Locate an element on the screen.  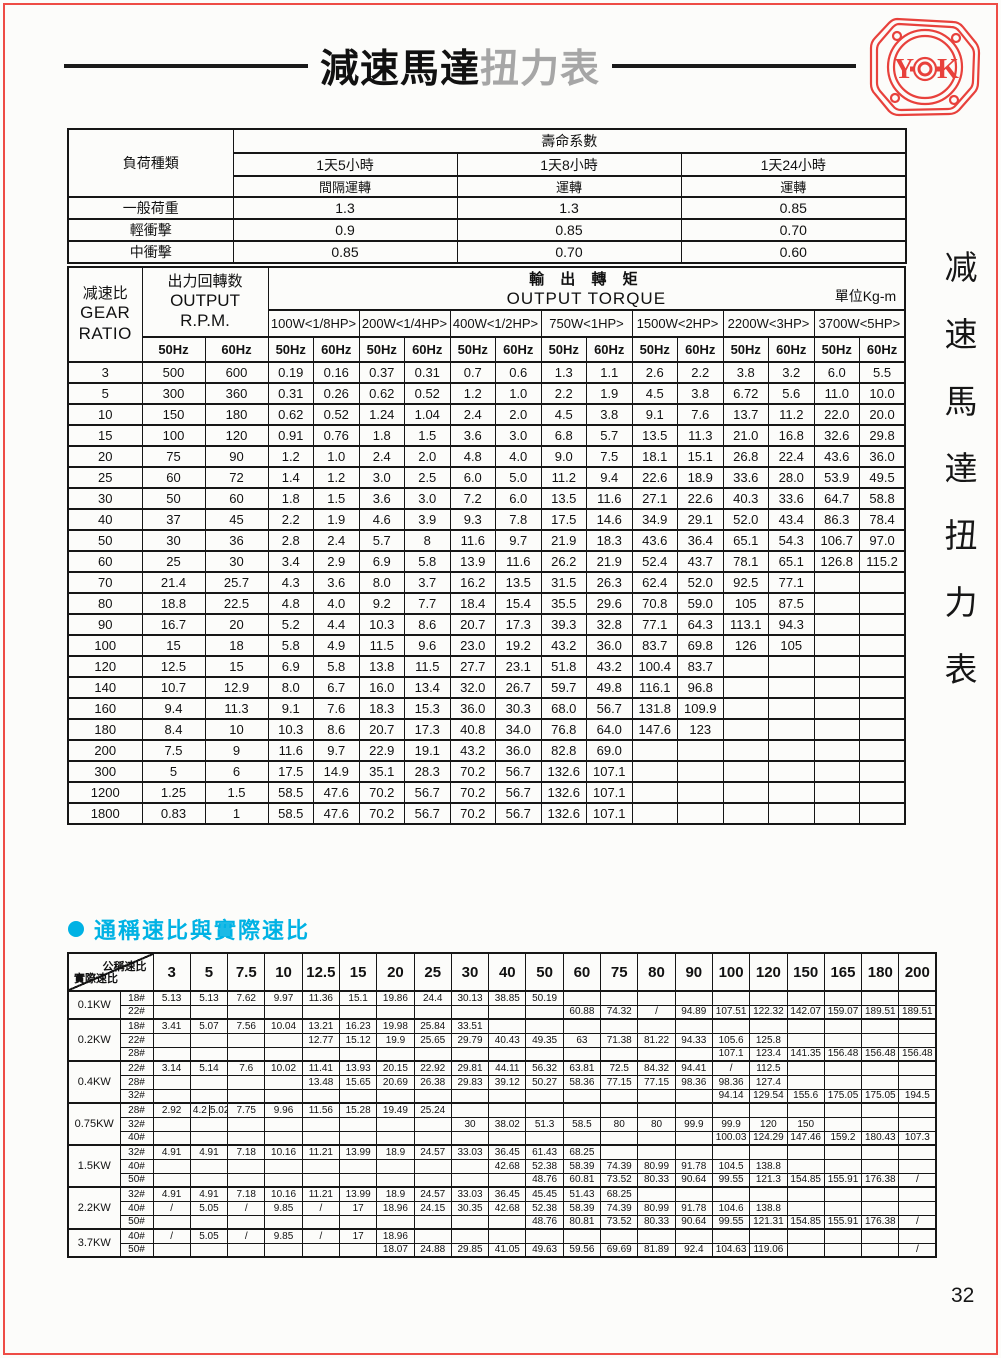
torque-value: 2.4 is located at coordinates (473, 414).